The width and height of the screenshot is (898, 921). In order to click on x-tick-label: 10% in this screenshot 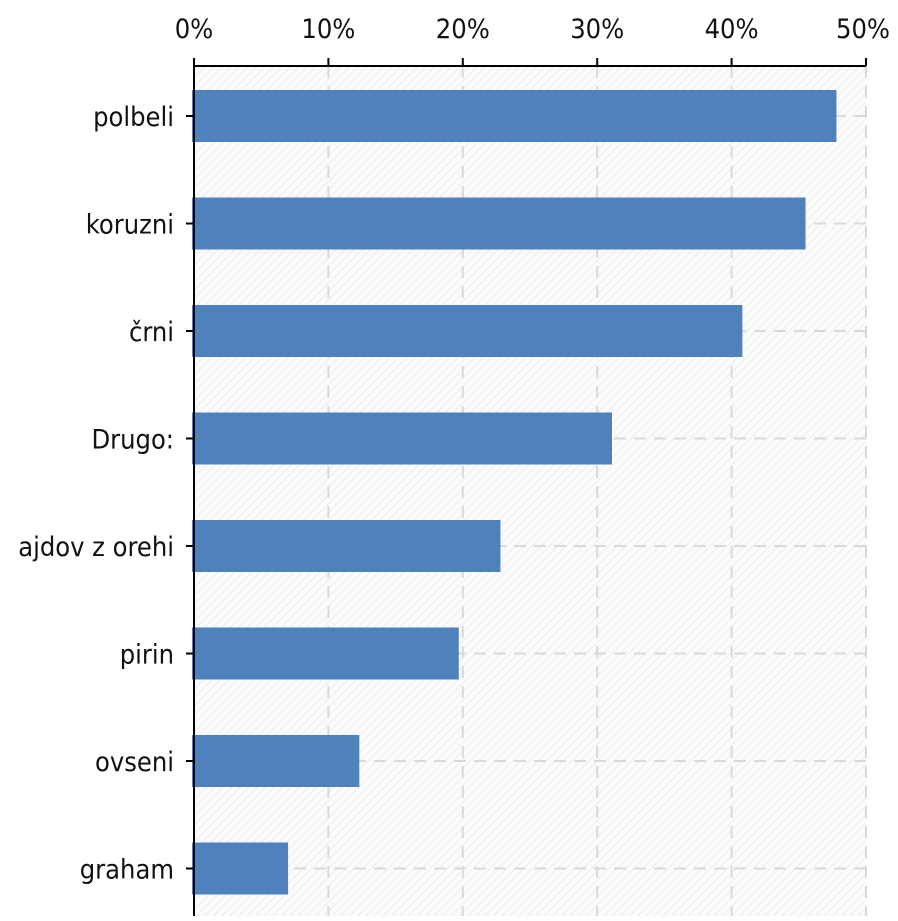, I will do `click(328, 29)`.